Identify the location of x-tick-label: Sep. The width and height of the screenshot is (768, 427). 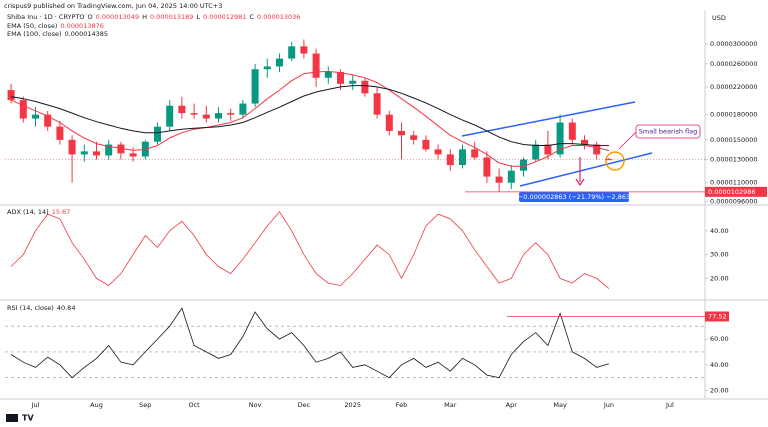
(145, 405).